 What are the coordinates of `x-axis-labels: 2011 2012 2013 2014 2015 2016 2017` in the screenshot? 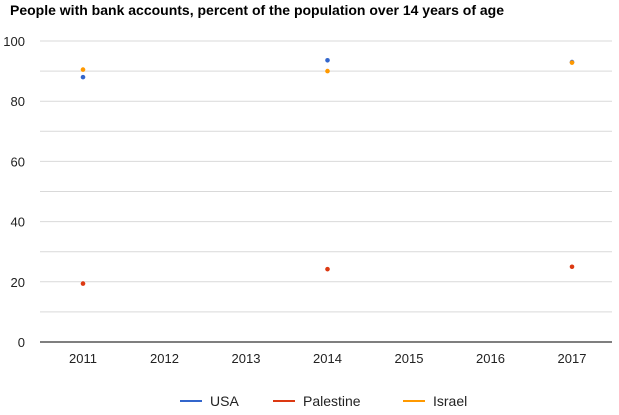 It's located at (327, 358).